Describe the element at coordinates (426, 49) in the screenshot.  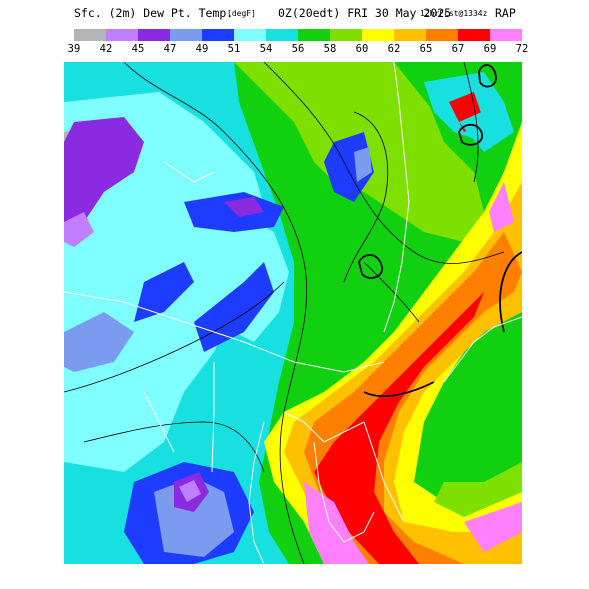
I see `color-scale-tick-label: 65` at that location.